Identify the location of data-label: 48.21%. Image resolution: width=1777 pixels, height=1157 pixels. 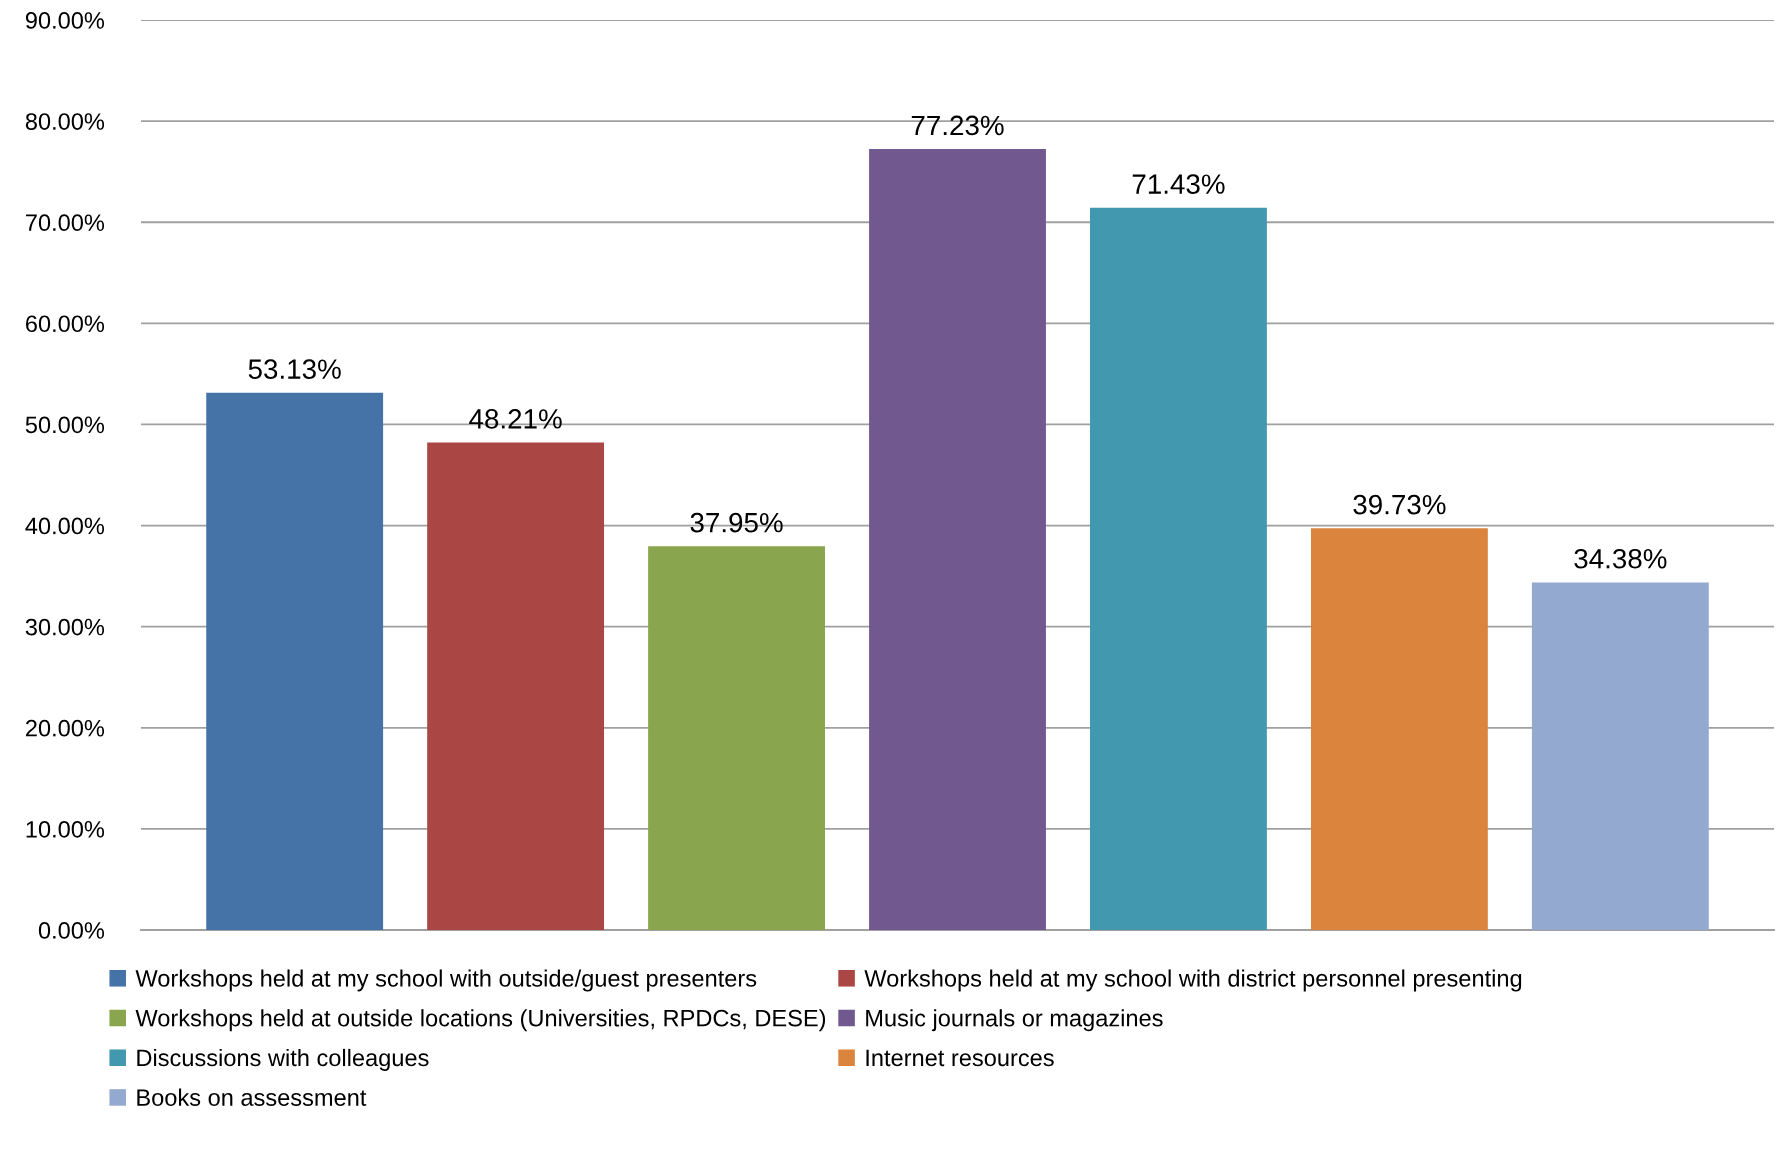
(515, 419).